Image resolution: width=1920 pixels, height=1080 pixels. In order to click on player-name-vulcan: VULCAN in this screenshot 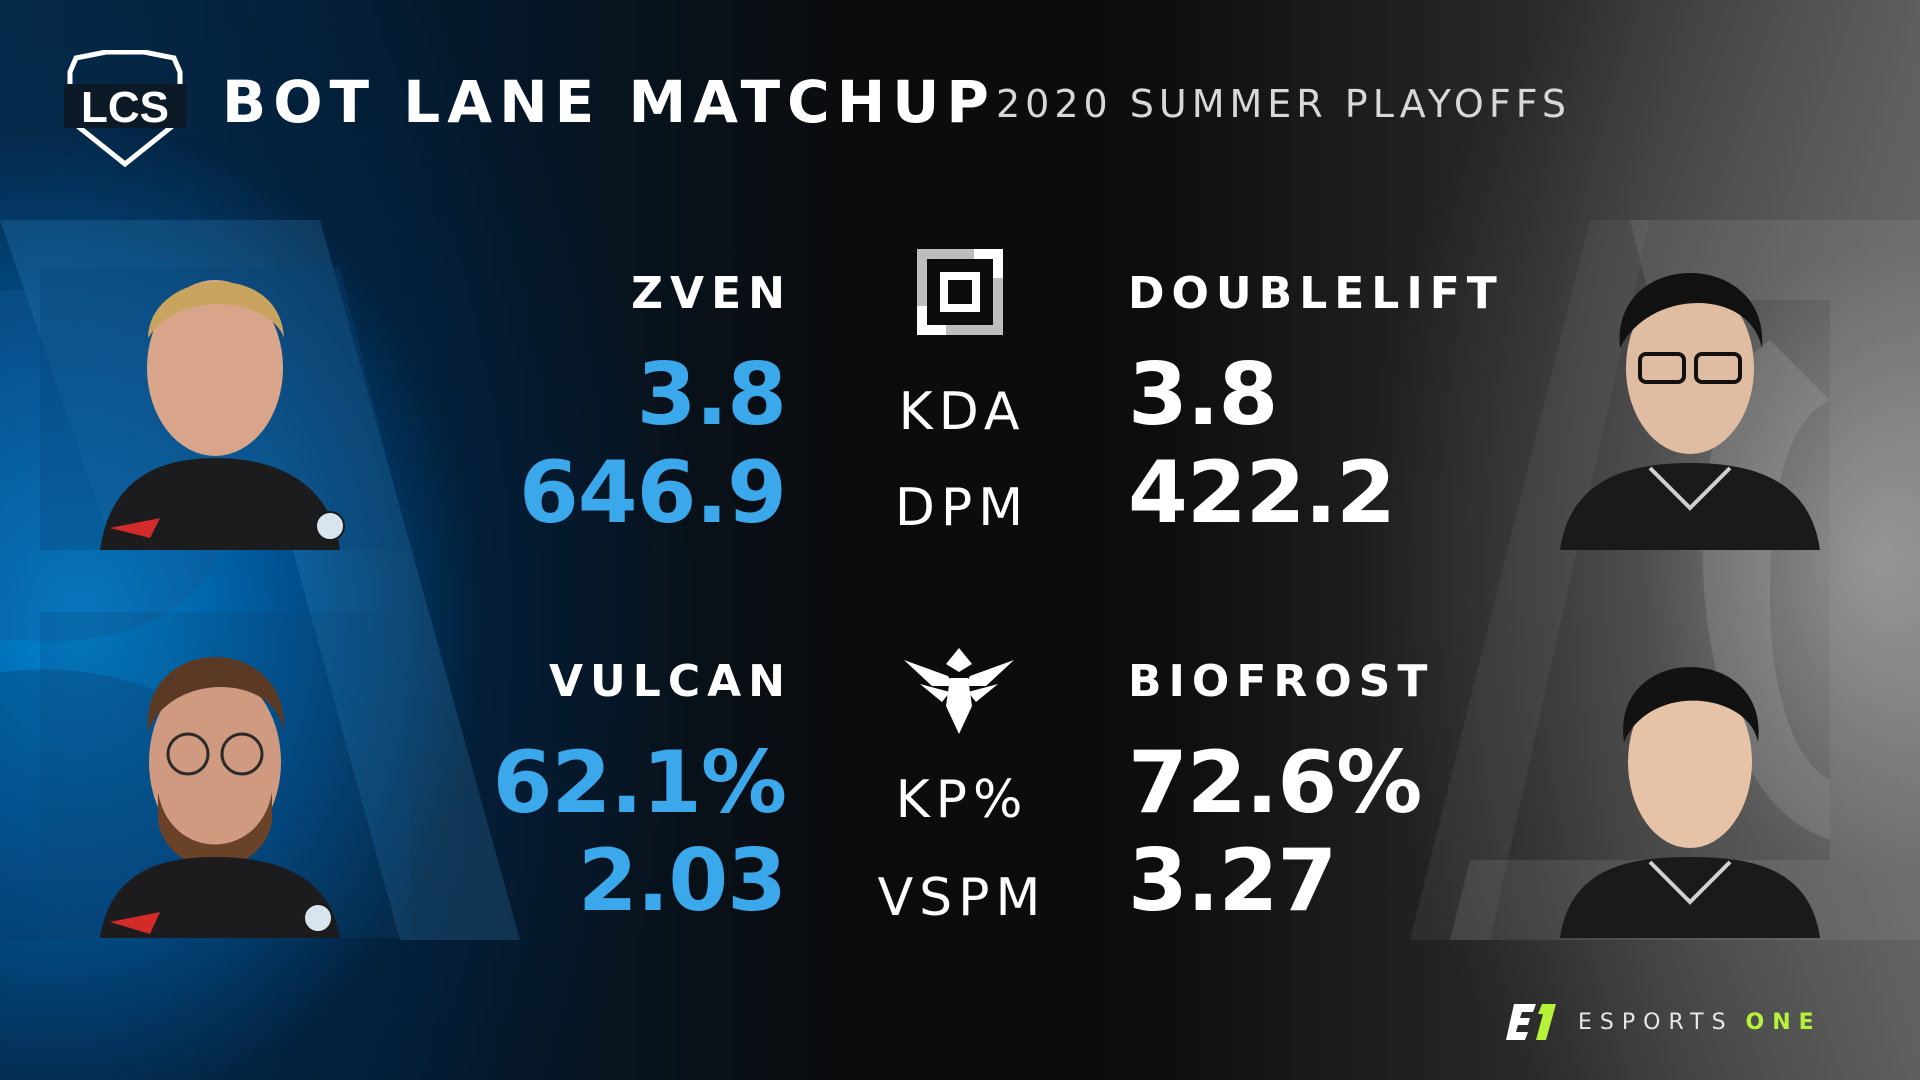, I will do `click(670, 681)`.